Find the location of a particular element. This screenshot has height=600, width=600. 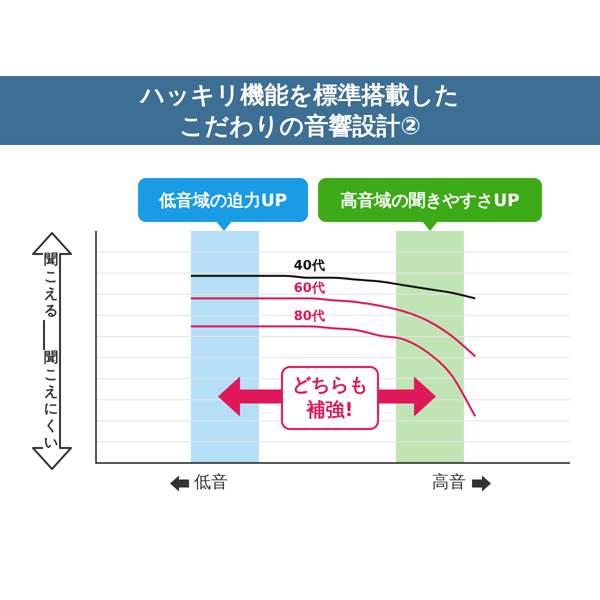

annotation: どちらも補強! is located at coordinates (330, 398).